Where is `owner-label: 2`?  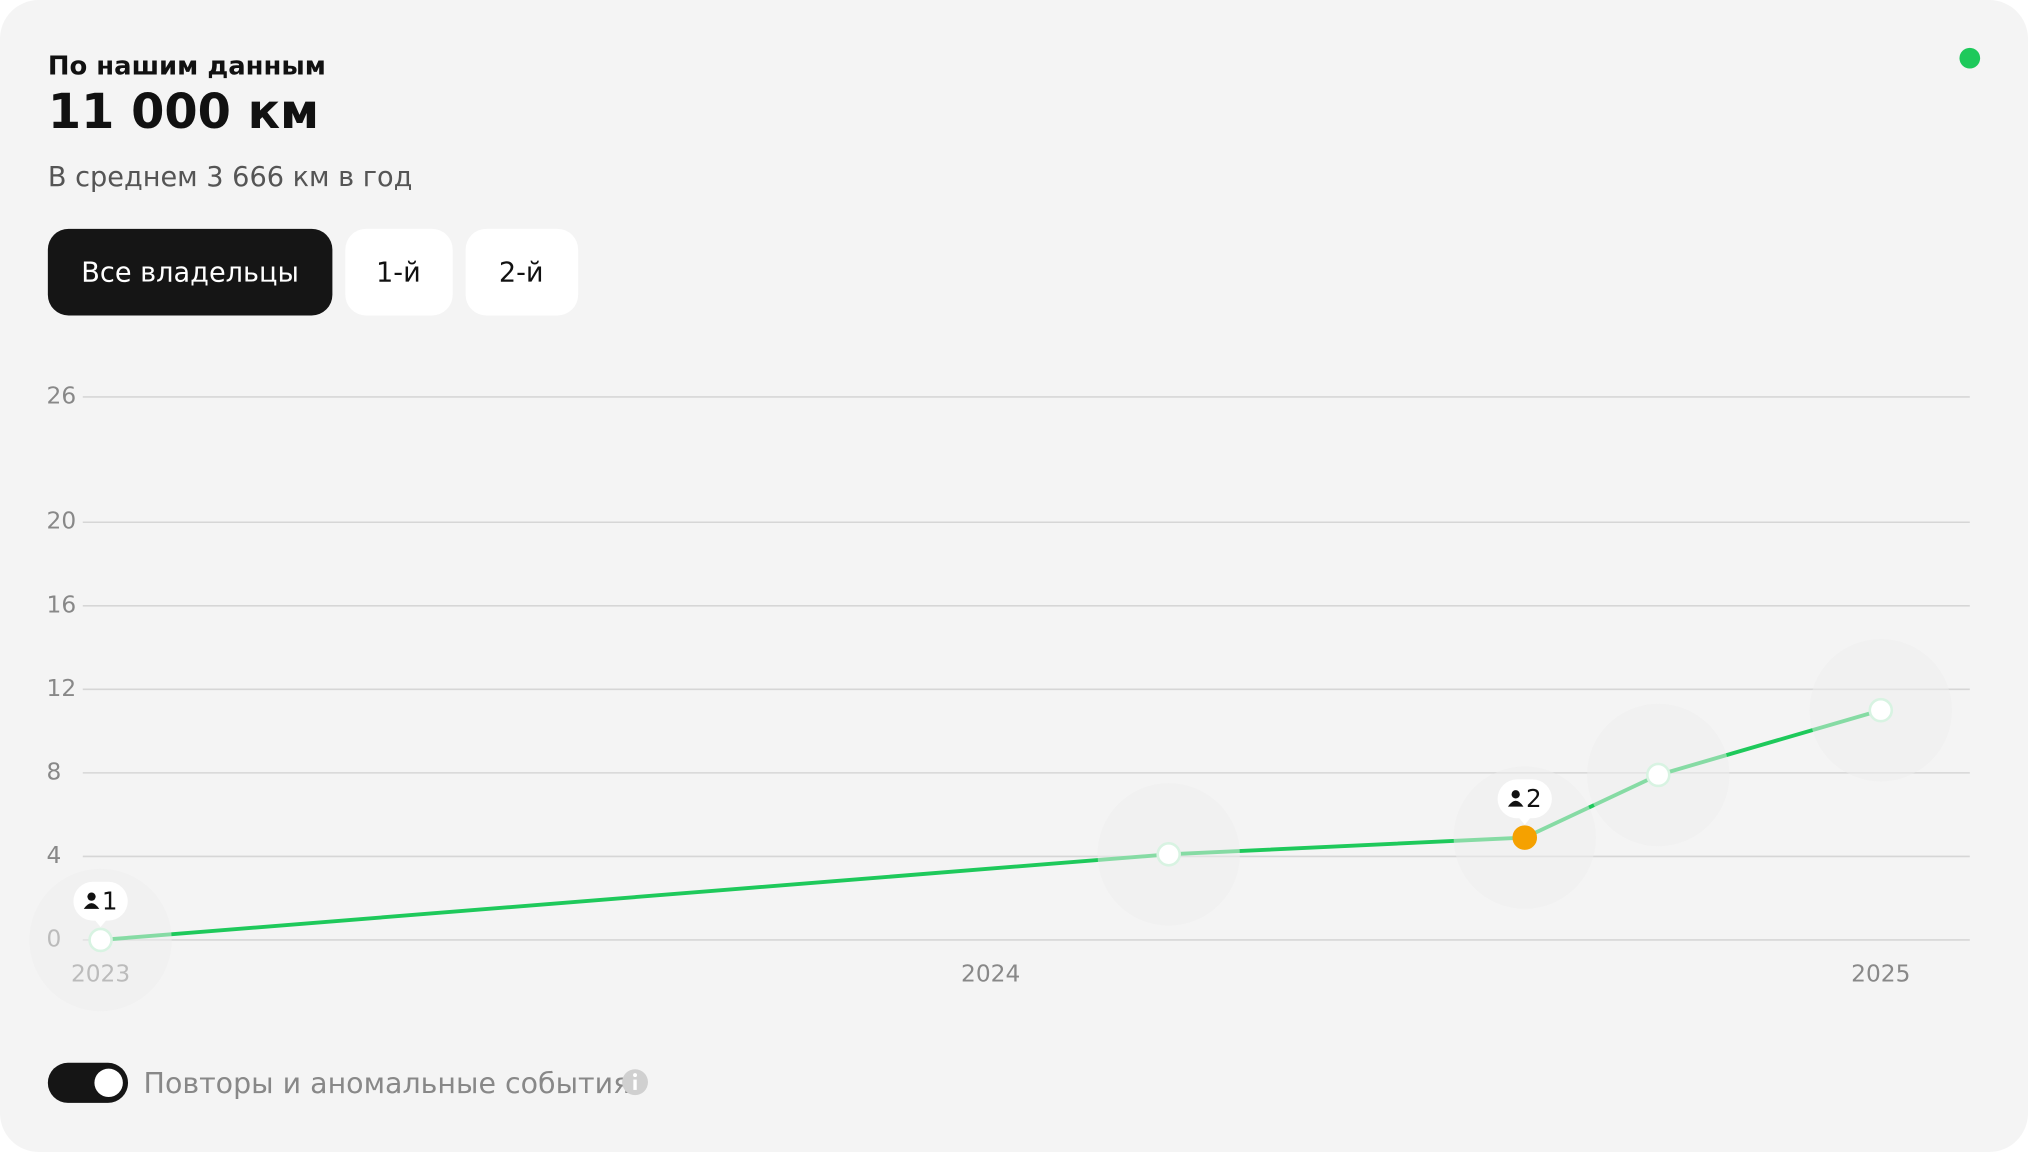
owner-label: 2 is located at coordinates (1534, 798).